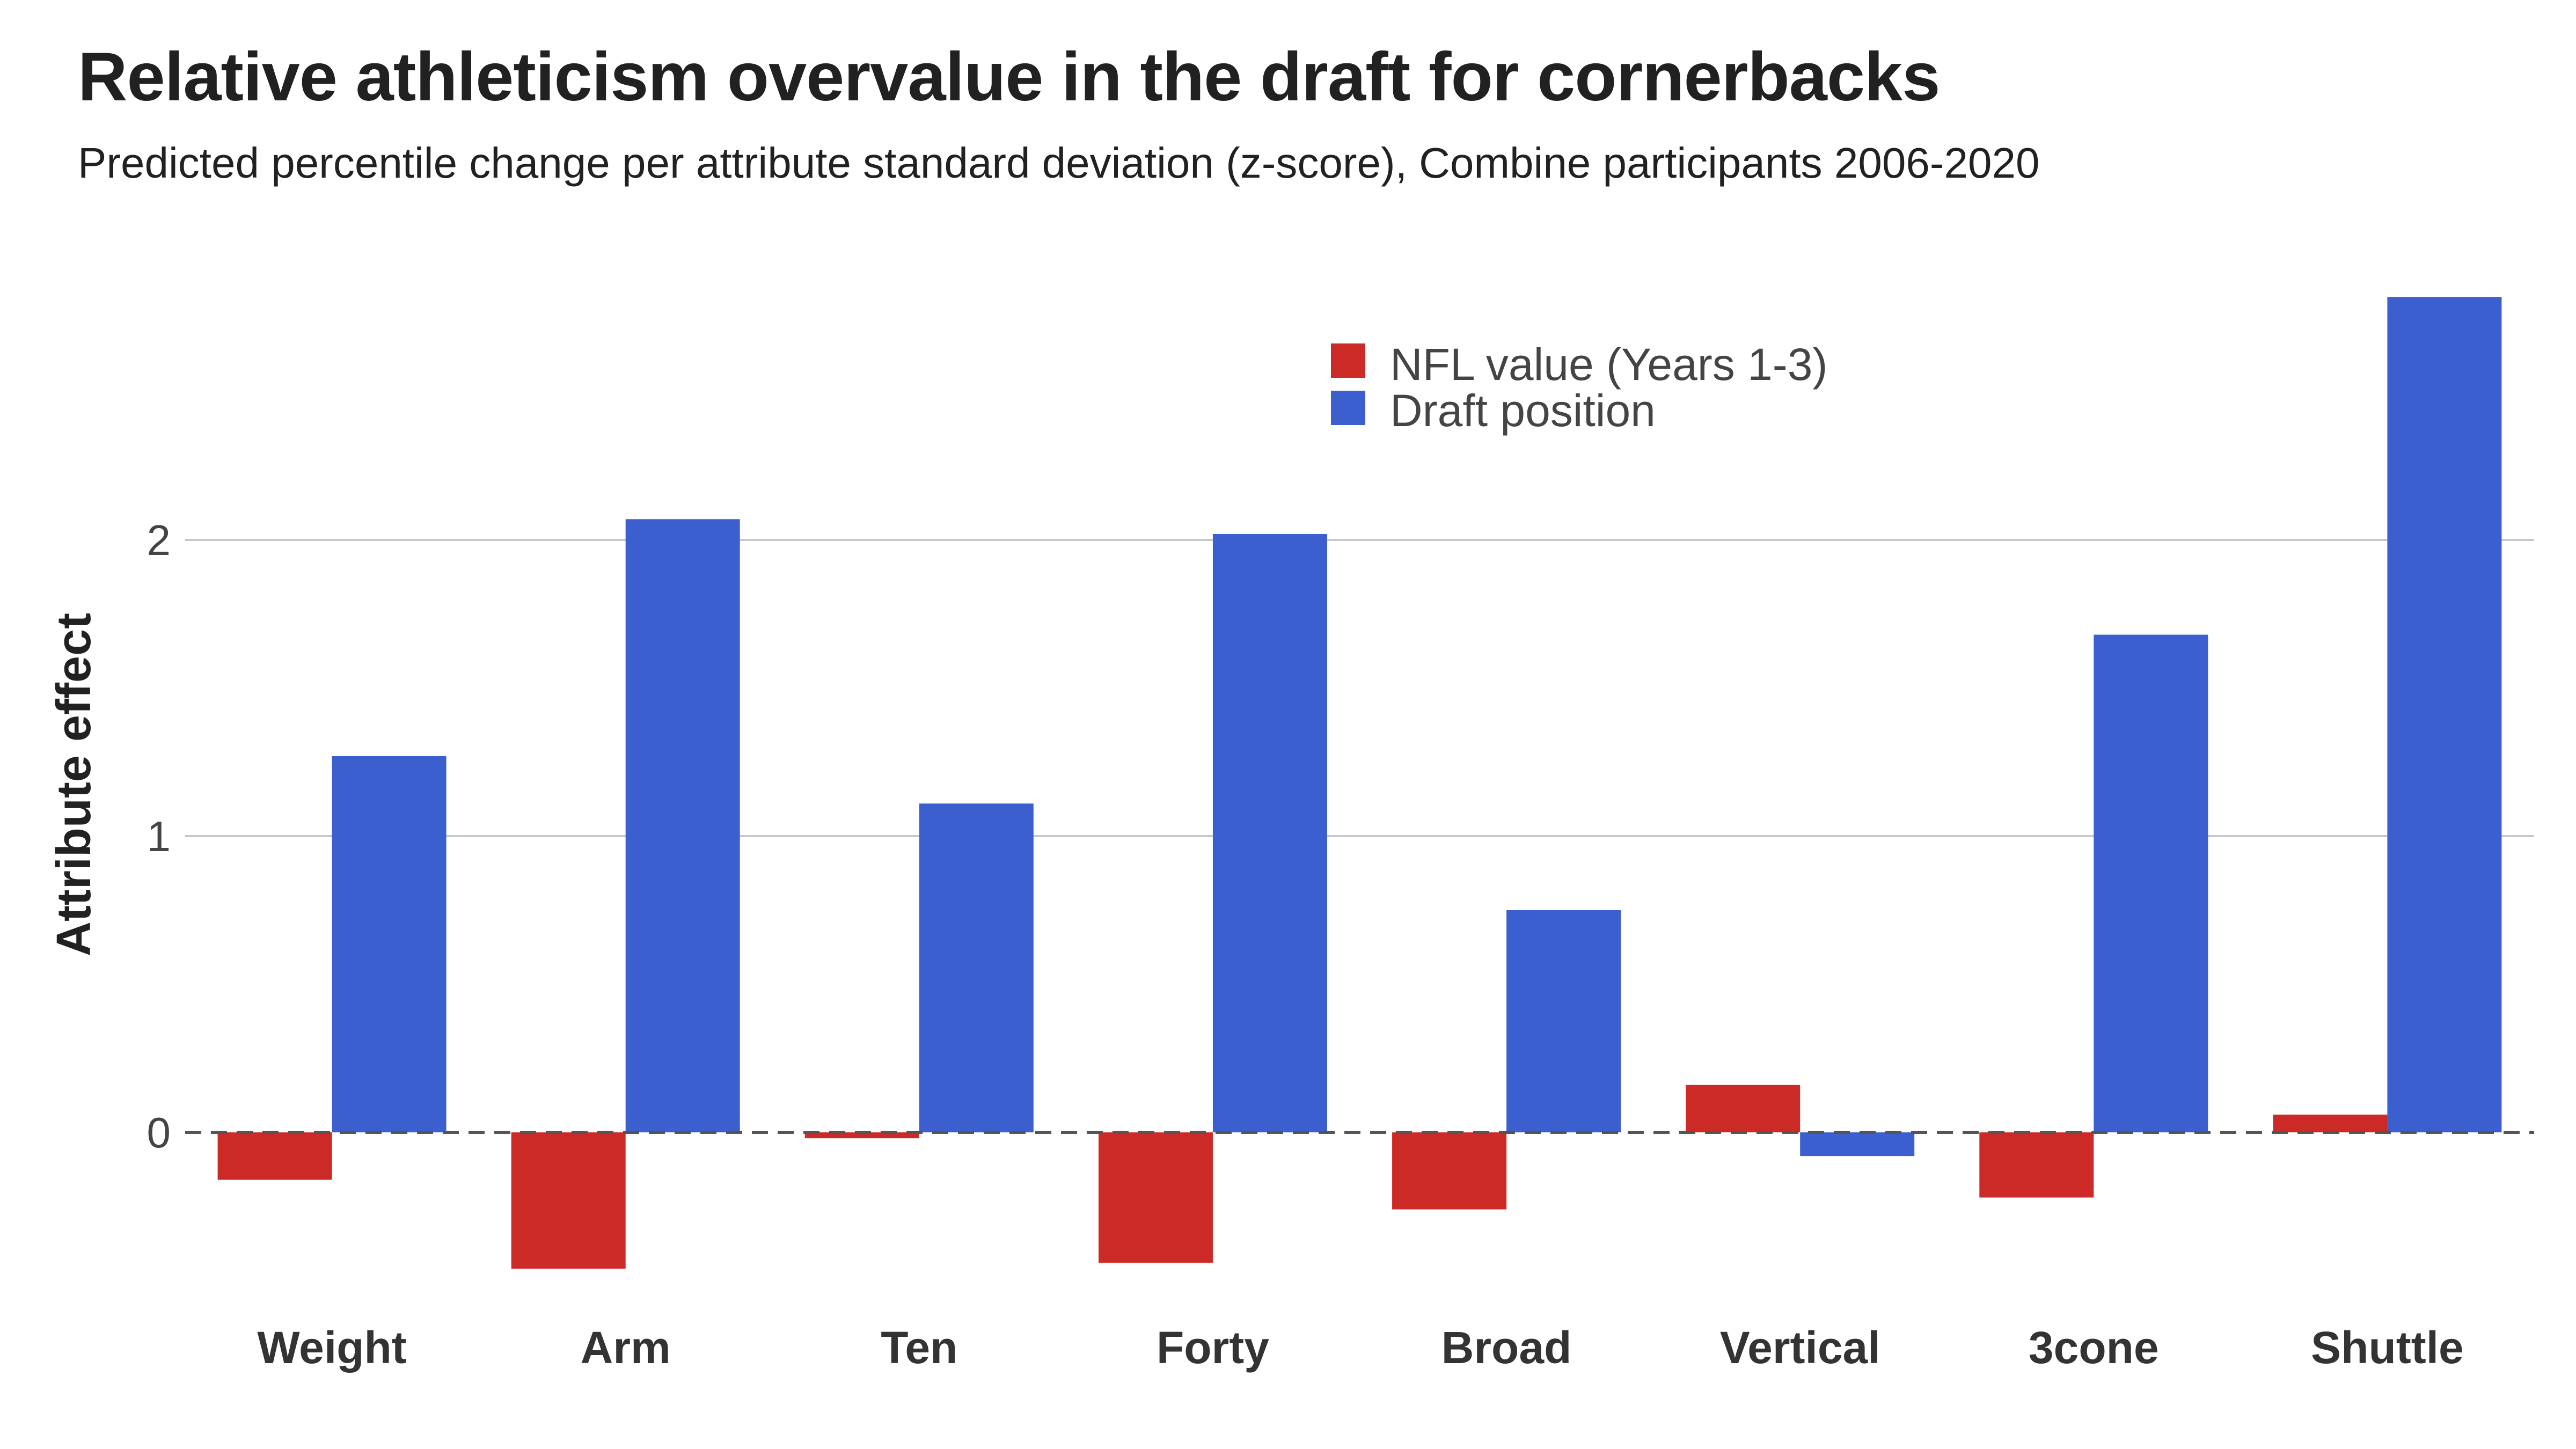 This screenshot has height=1449, width=2576. I want to click on y-ticks: 0 1 2, so click(159, 836).